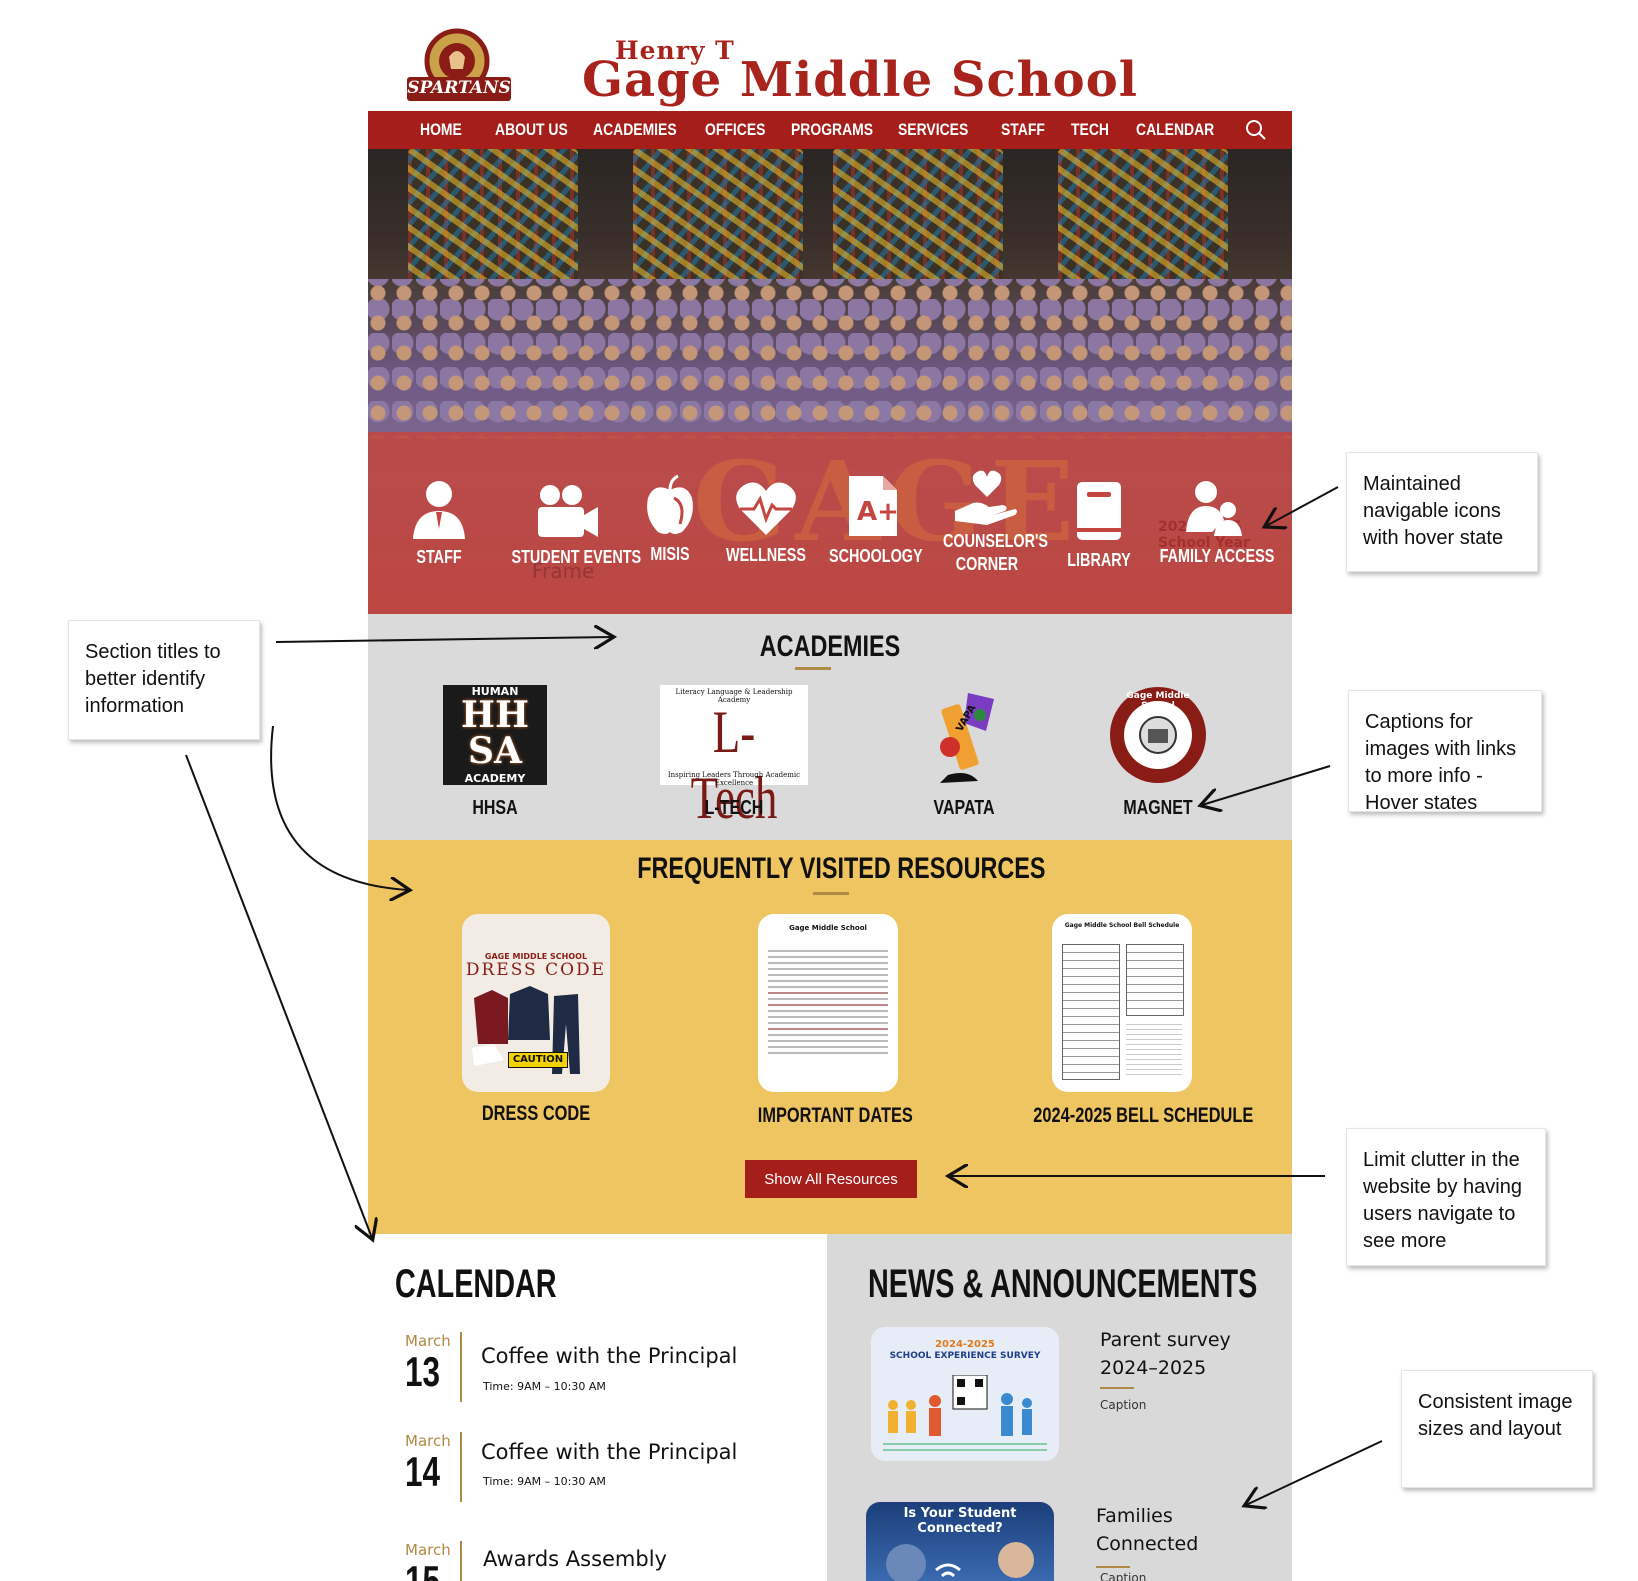  I want to click on nav-academies: ACADEMIES, so click(635, 129).